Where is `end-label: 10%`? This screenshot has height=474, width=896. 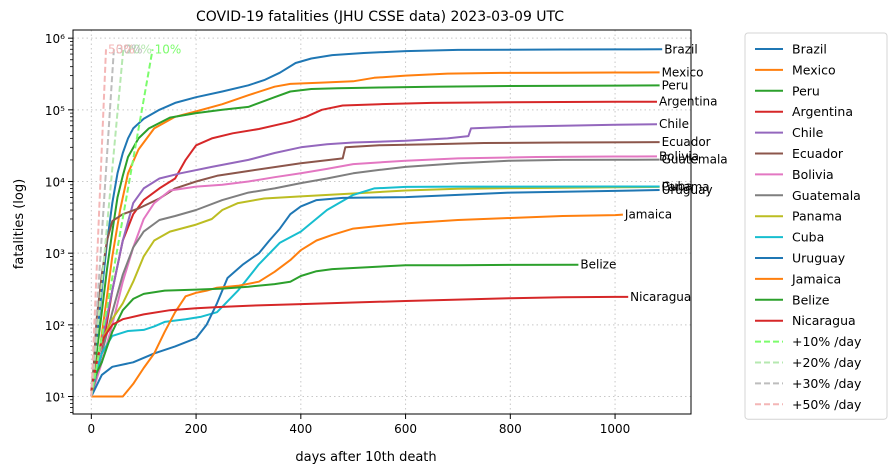
end-label: 10% is located at coordinates (168, 49).